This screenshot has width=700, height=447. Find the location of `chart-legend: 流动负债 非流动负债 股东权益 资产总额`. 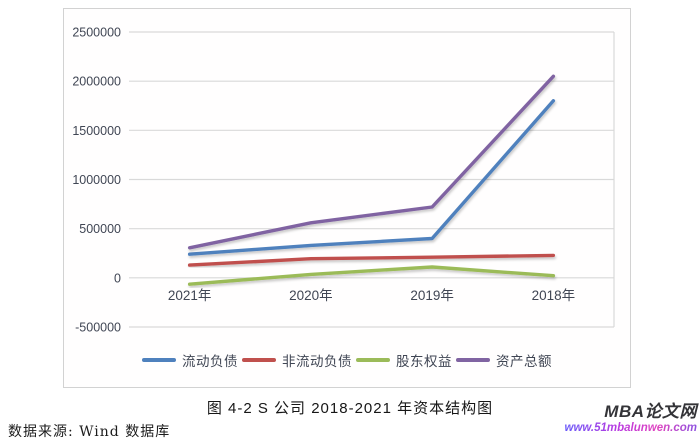

chart-legend: 流动负债 非流动负债 股东权益 资产总额 is located at coordinates (347, 360).